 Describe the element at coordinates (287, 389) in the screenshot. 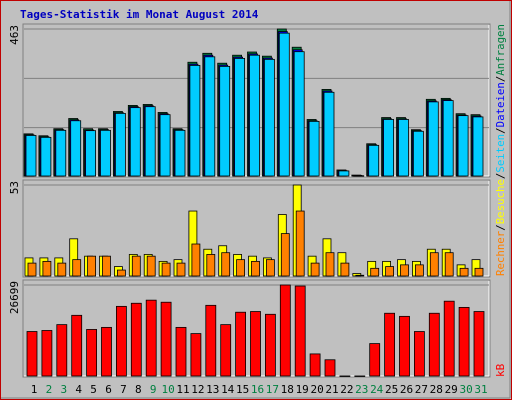

I see `x-tick-label: 18` at that location.